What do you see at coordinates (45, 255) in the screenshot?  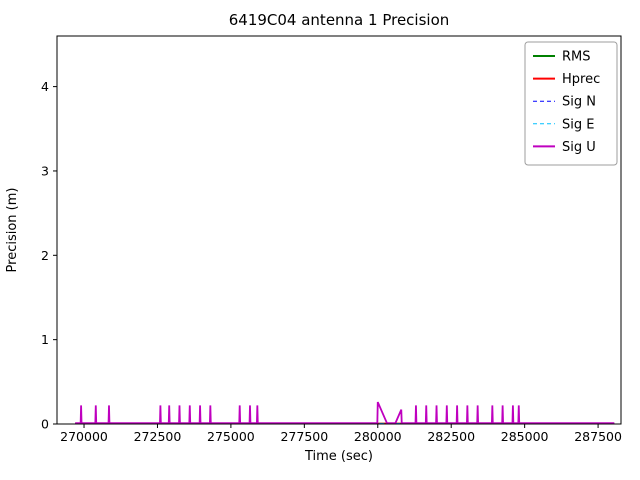 I see `y-tick-label: 2` at bounding box center [45, 255].